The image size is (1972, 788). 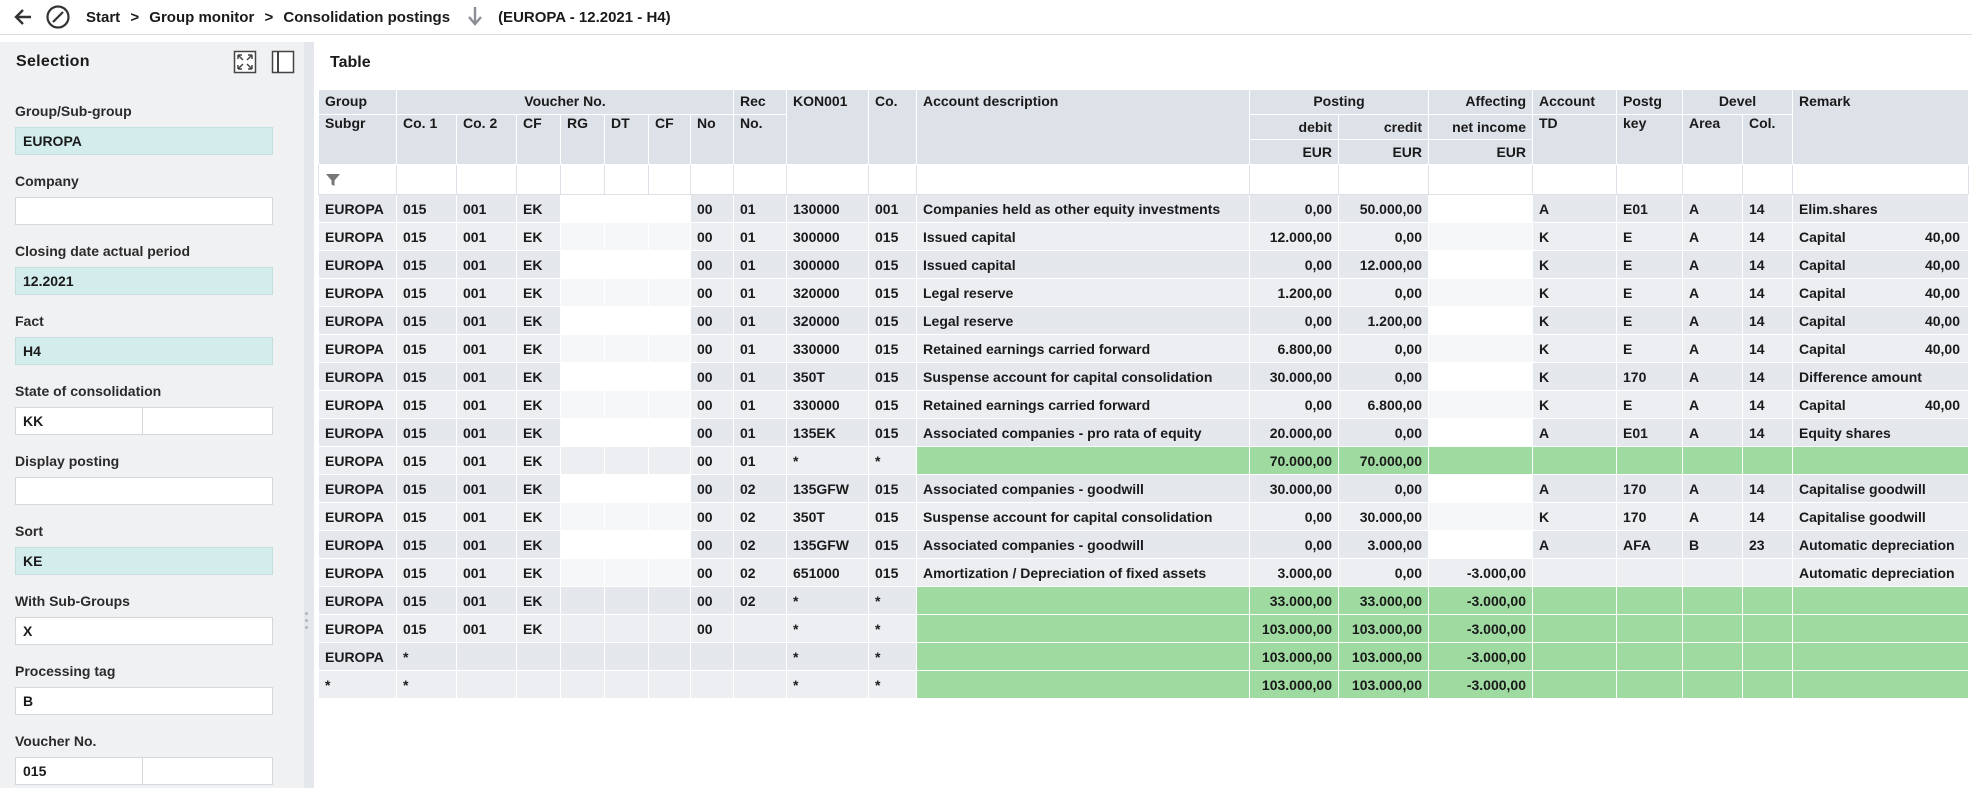 I want to click on col-header-area: Area, so click(x=1712, y=139).